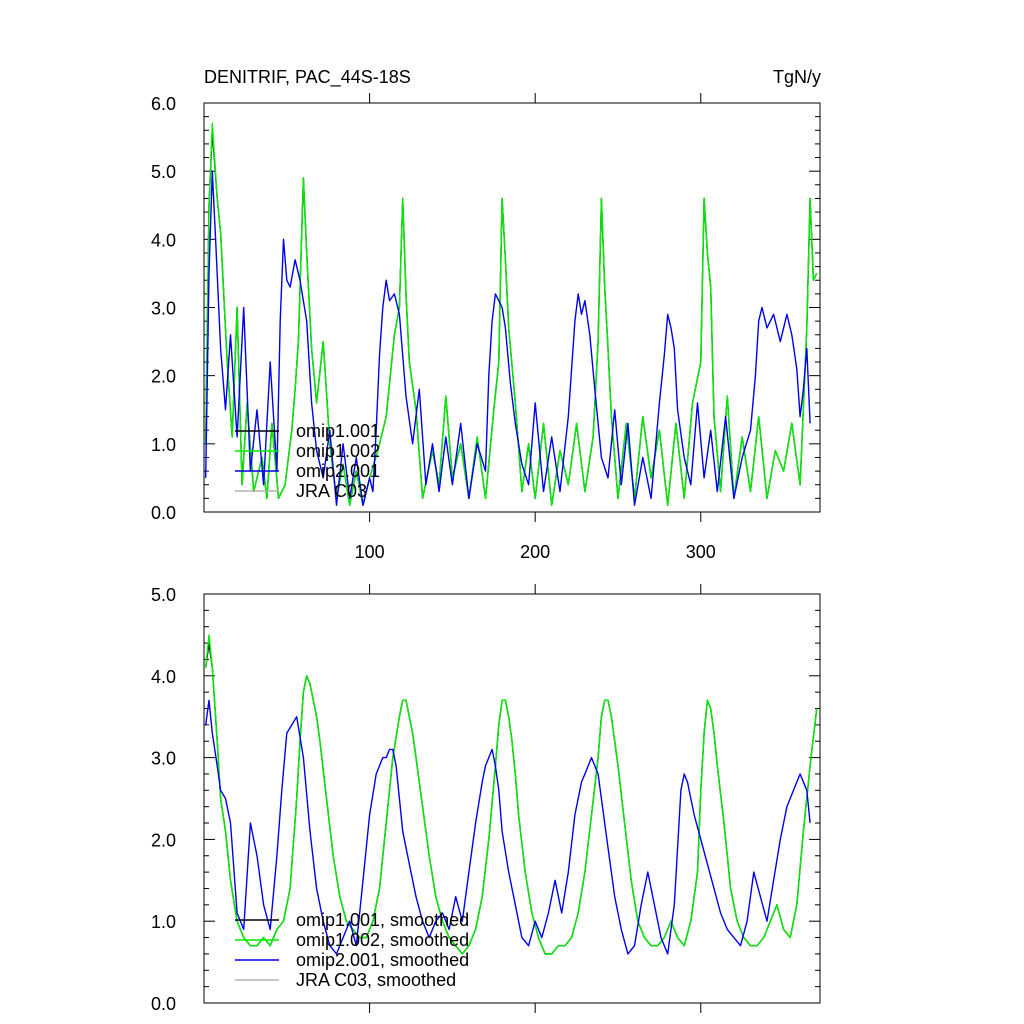 This screenshot has height=1024, width=1024. What do you see at coordinates (535, 552) in the screenshot?
I see `x-tick-label: 200` at bounding box center [535, 552].